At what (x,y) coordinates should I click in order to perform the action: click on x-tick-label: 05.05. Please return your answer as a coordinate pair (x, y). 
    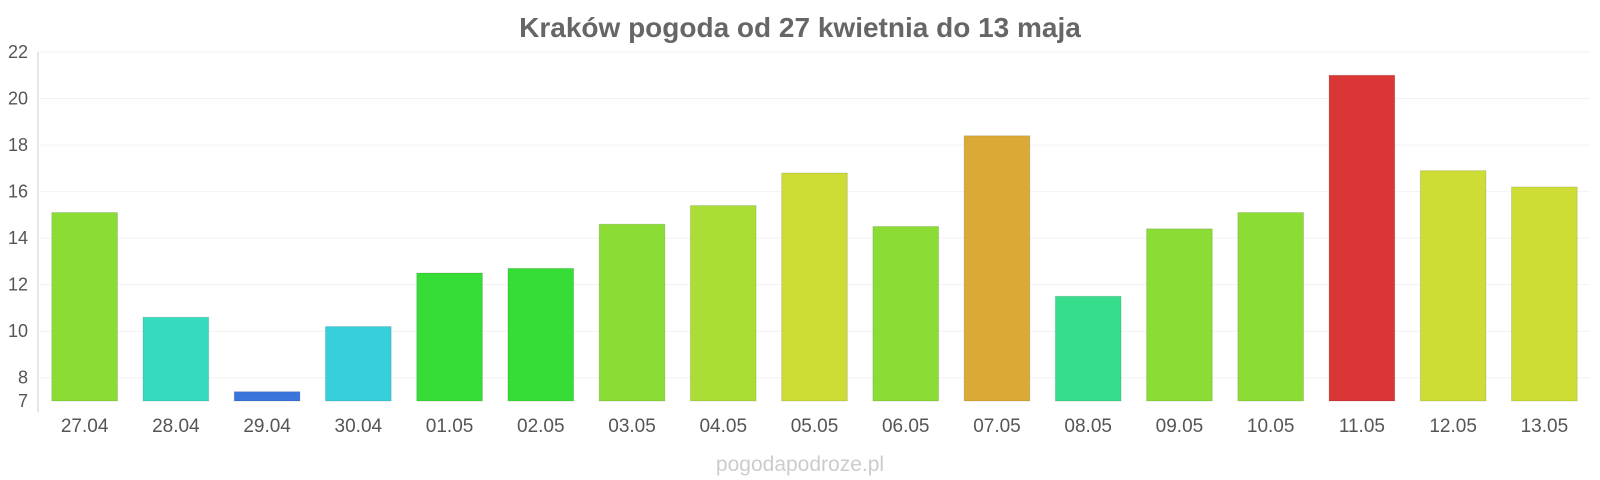
    Looking at the image, I should click on (815, 426).